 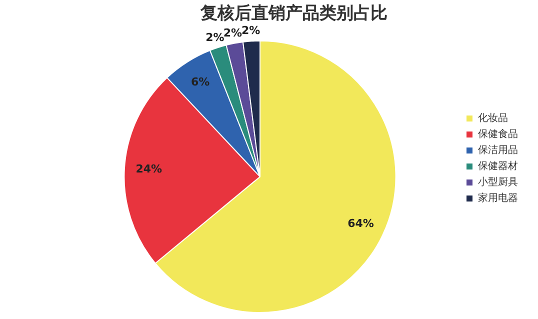 I want to click on data-label: 6%, so click(x=200, y=82).